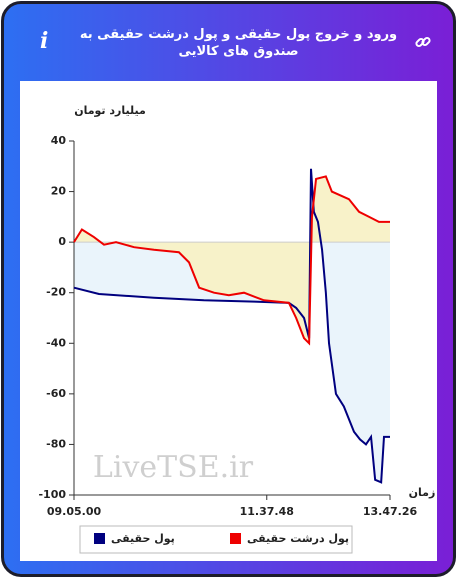  Describe the element at coordinates (423, 42) in the screenshot. I see `link-icon` at that location.